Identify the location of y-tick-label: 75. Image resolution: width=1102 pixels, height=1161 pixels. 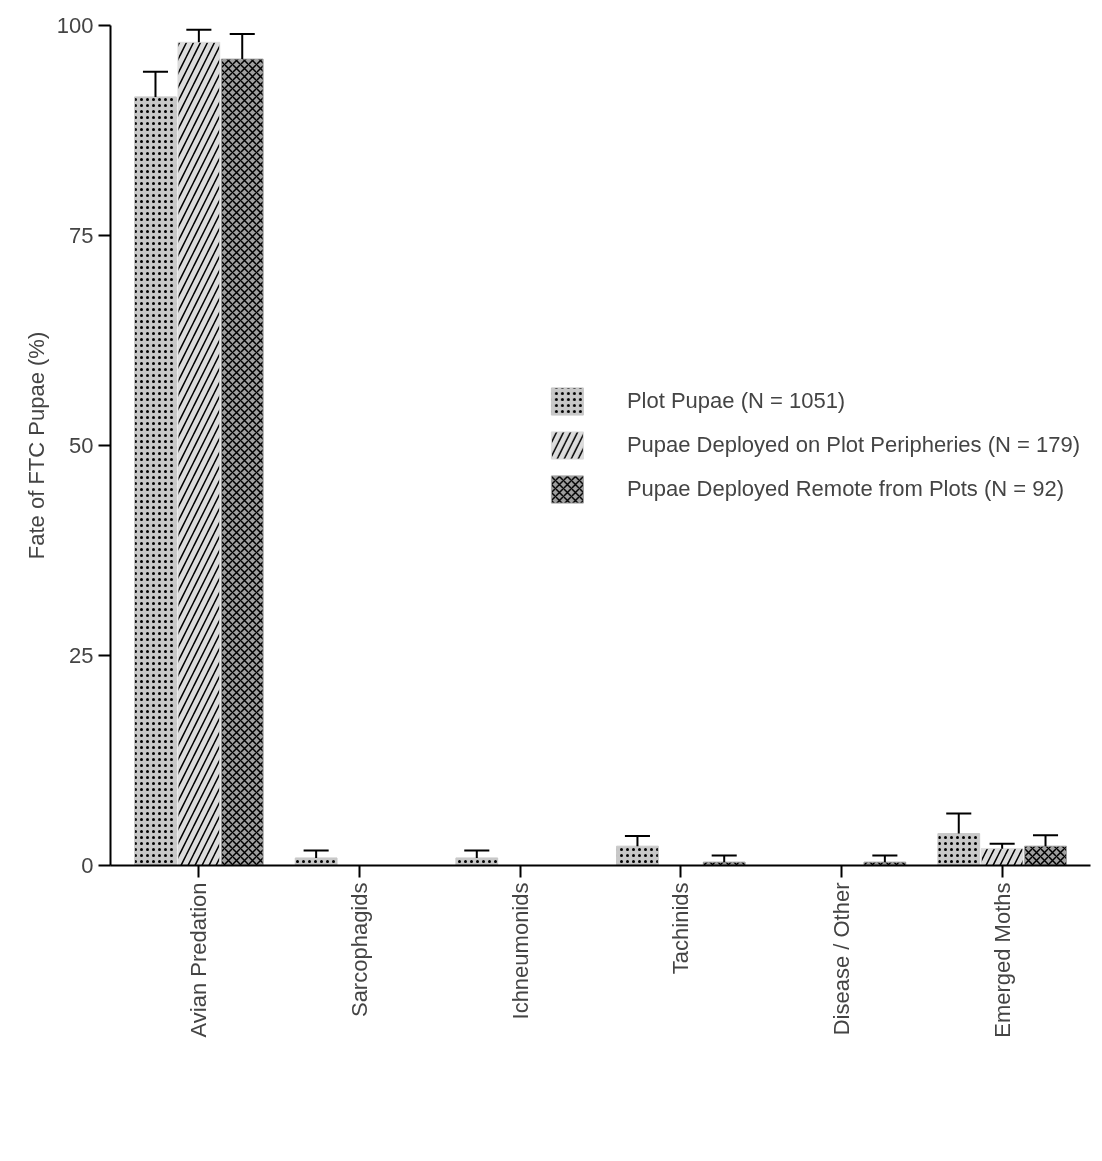
(81, 235).